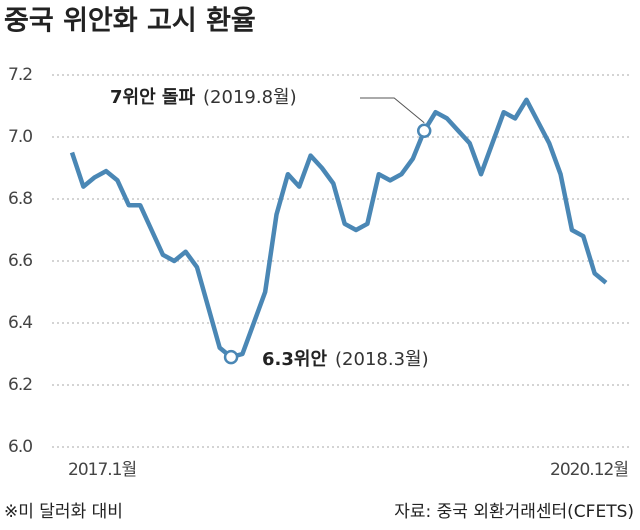 This screenshot has width=640, height=530. What do you see at coordinates (20, 261) in the screenshot?
I see `y-tick-label: 6.6` at bounding box center [20, 261].